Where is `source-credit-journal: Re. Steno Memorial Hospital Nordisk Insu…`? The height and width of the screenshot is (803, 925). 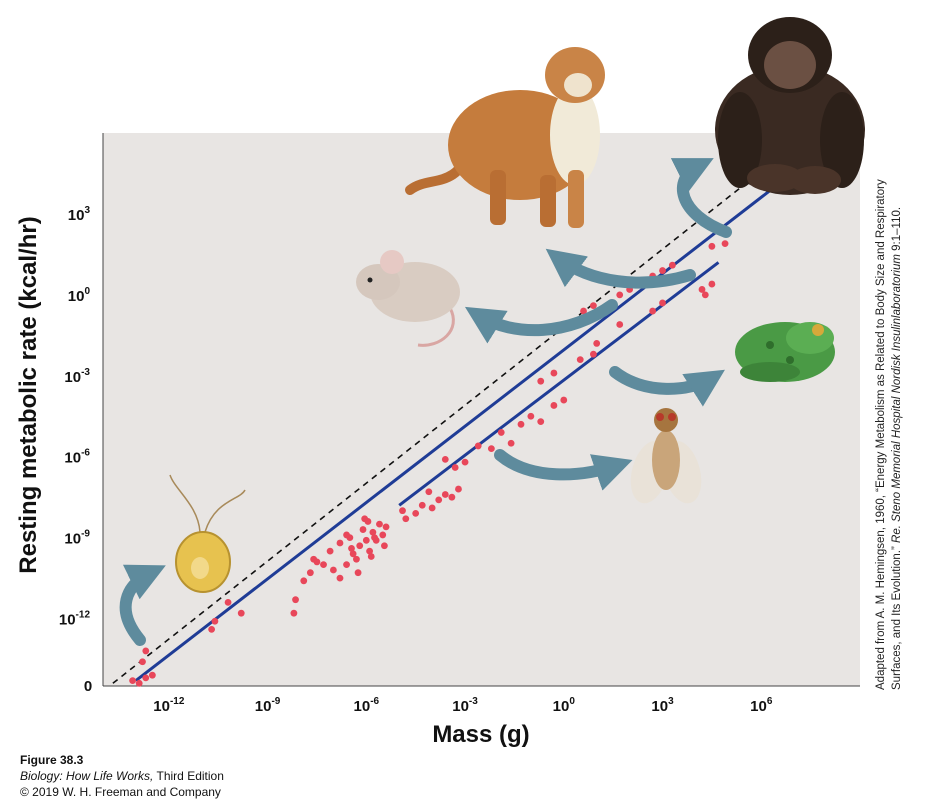
source-credit-journal: Re. Steno Memorial Hospital Nordisk Insu… is located at coordinates (897, 398).